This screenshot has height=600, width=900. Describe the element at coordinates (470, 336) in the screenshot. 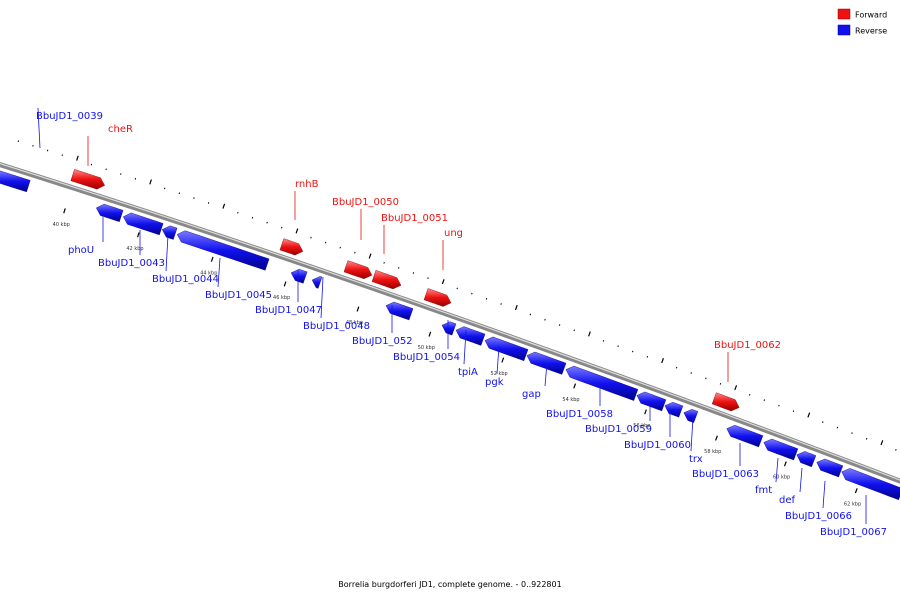

I see `gene-tpia` at that location.